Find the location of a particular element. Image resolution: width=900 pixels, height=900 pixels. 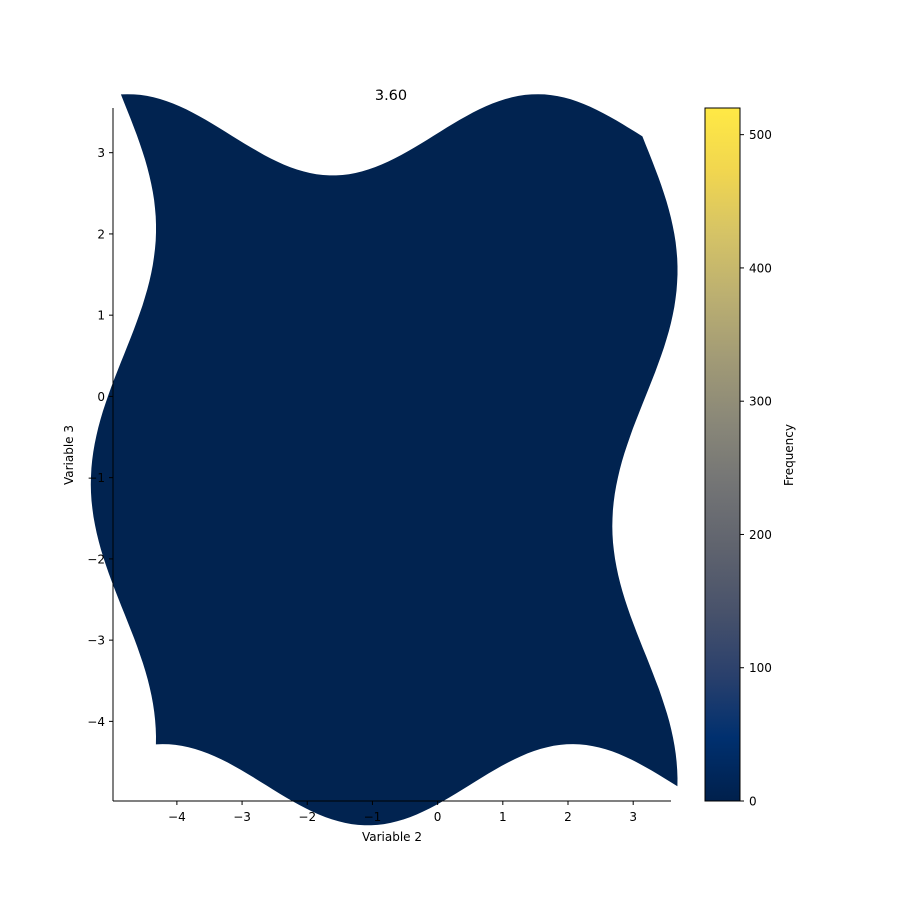

colorbar-tick-label: 200 is located at coordinates (760, 535).